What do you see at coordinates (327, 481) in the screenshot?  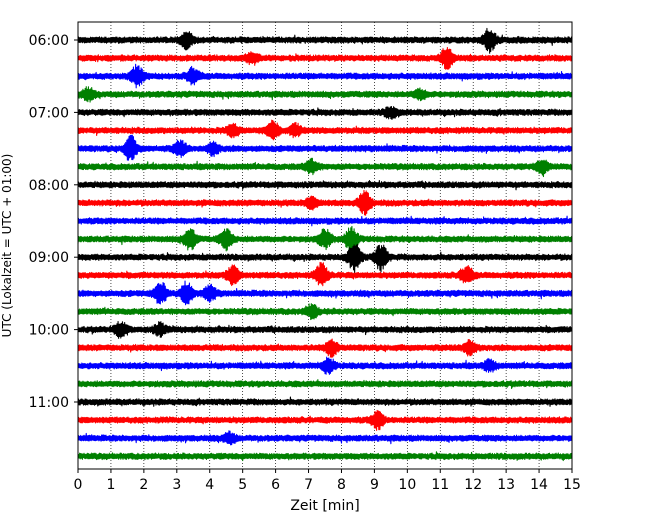 I see `x-axis-ticks: 0 1 2 3 4 5 6 7 8 9 10 11 12 13 14 15` at bounding box center [327, 481].